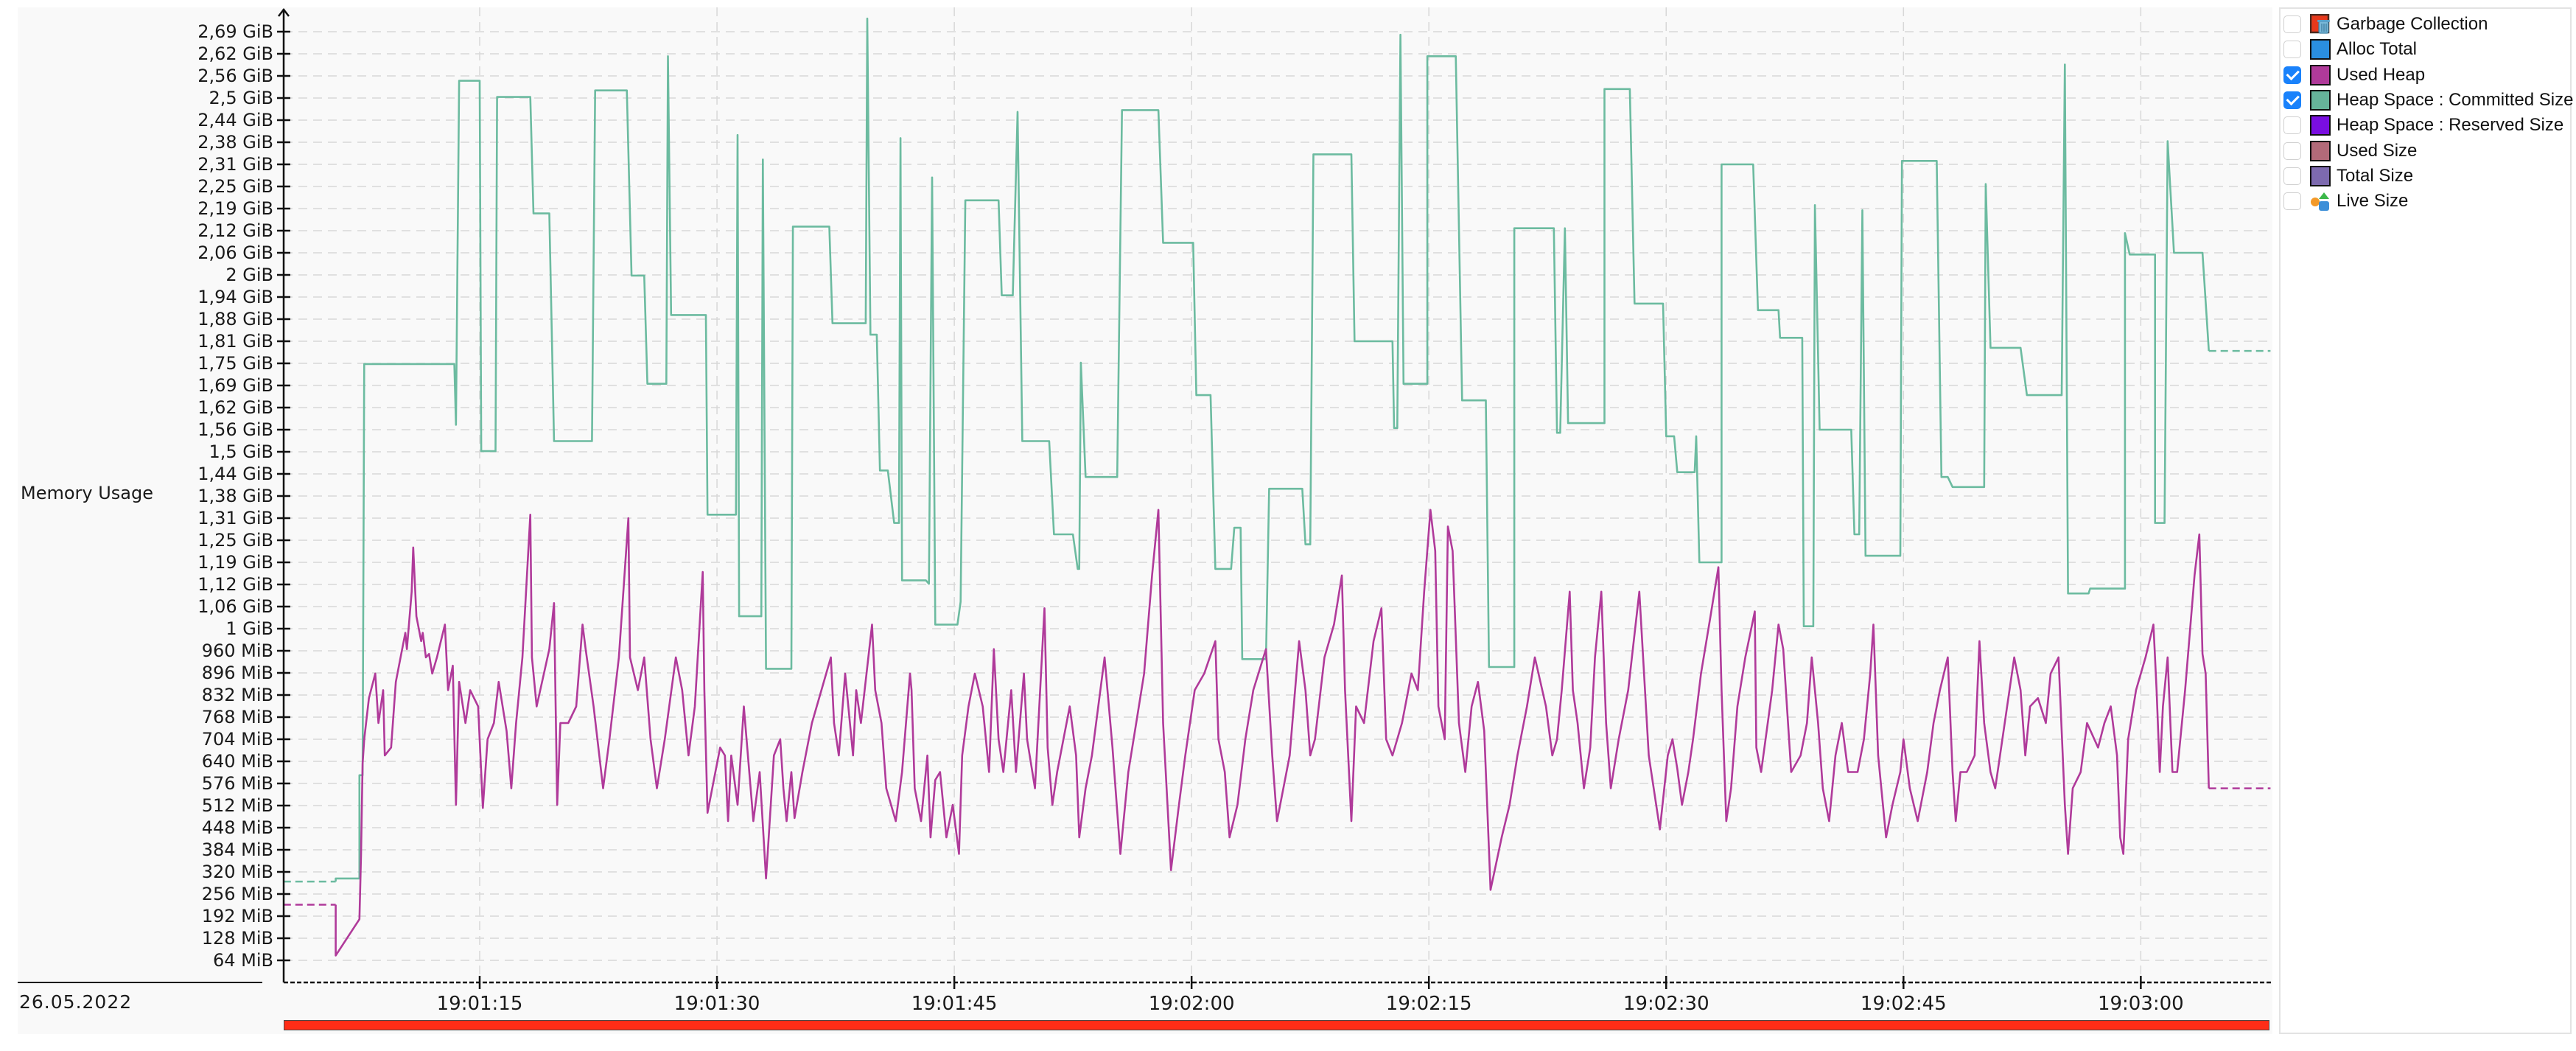  What do you see at coordinates (87, 493) in the screenshot?
I see `row-label: Memory Usage` at bounding box center [87, 493].